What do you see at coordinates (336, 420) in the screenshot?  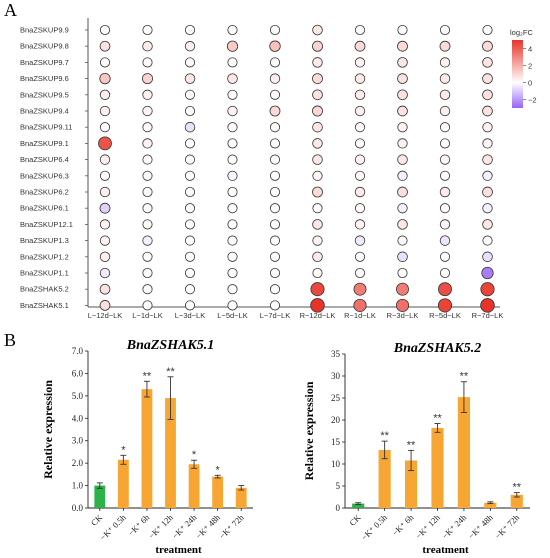 I see `bar-chart-y-tick-label: 20` at bounding box center [336, 420].